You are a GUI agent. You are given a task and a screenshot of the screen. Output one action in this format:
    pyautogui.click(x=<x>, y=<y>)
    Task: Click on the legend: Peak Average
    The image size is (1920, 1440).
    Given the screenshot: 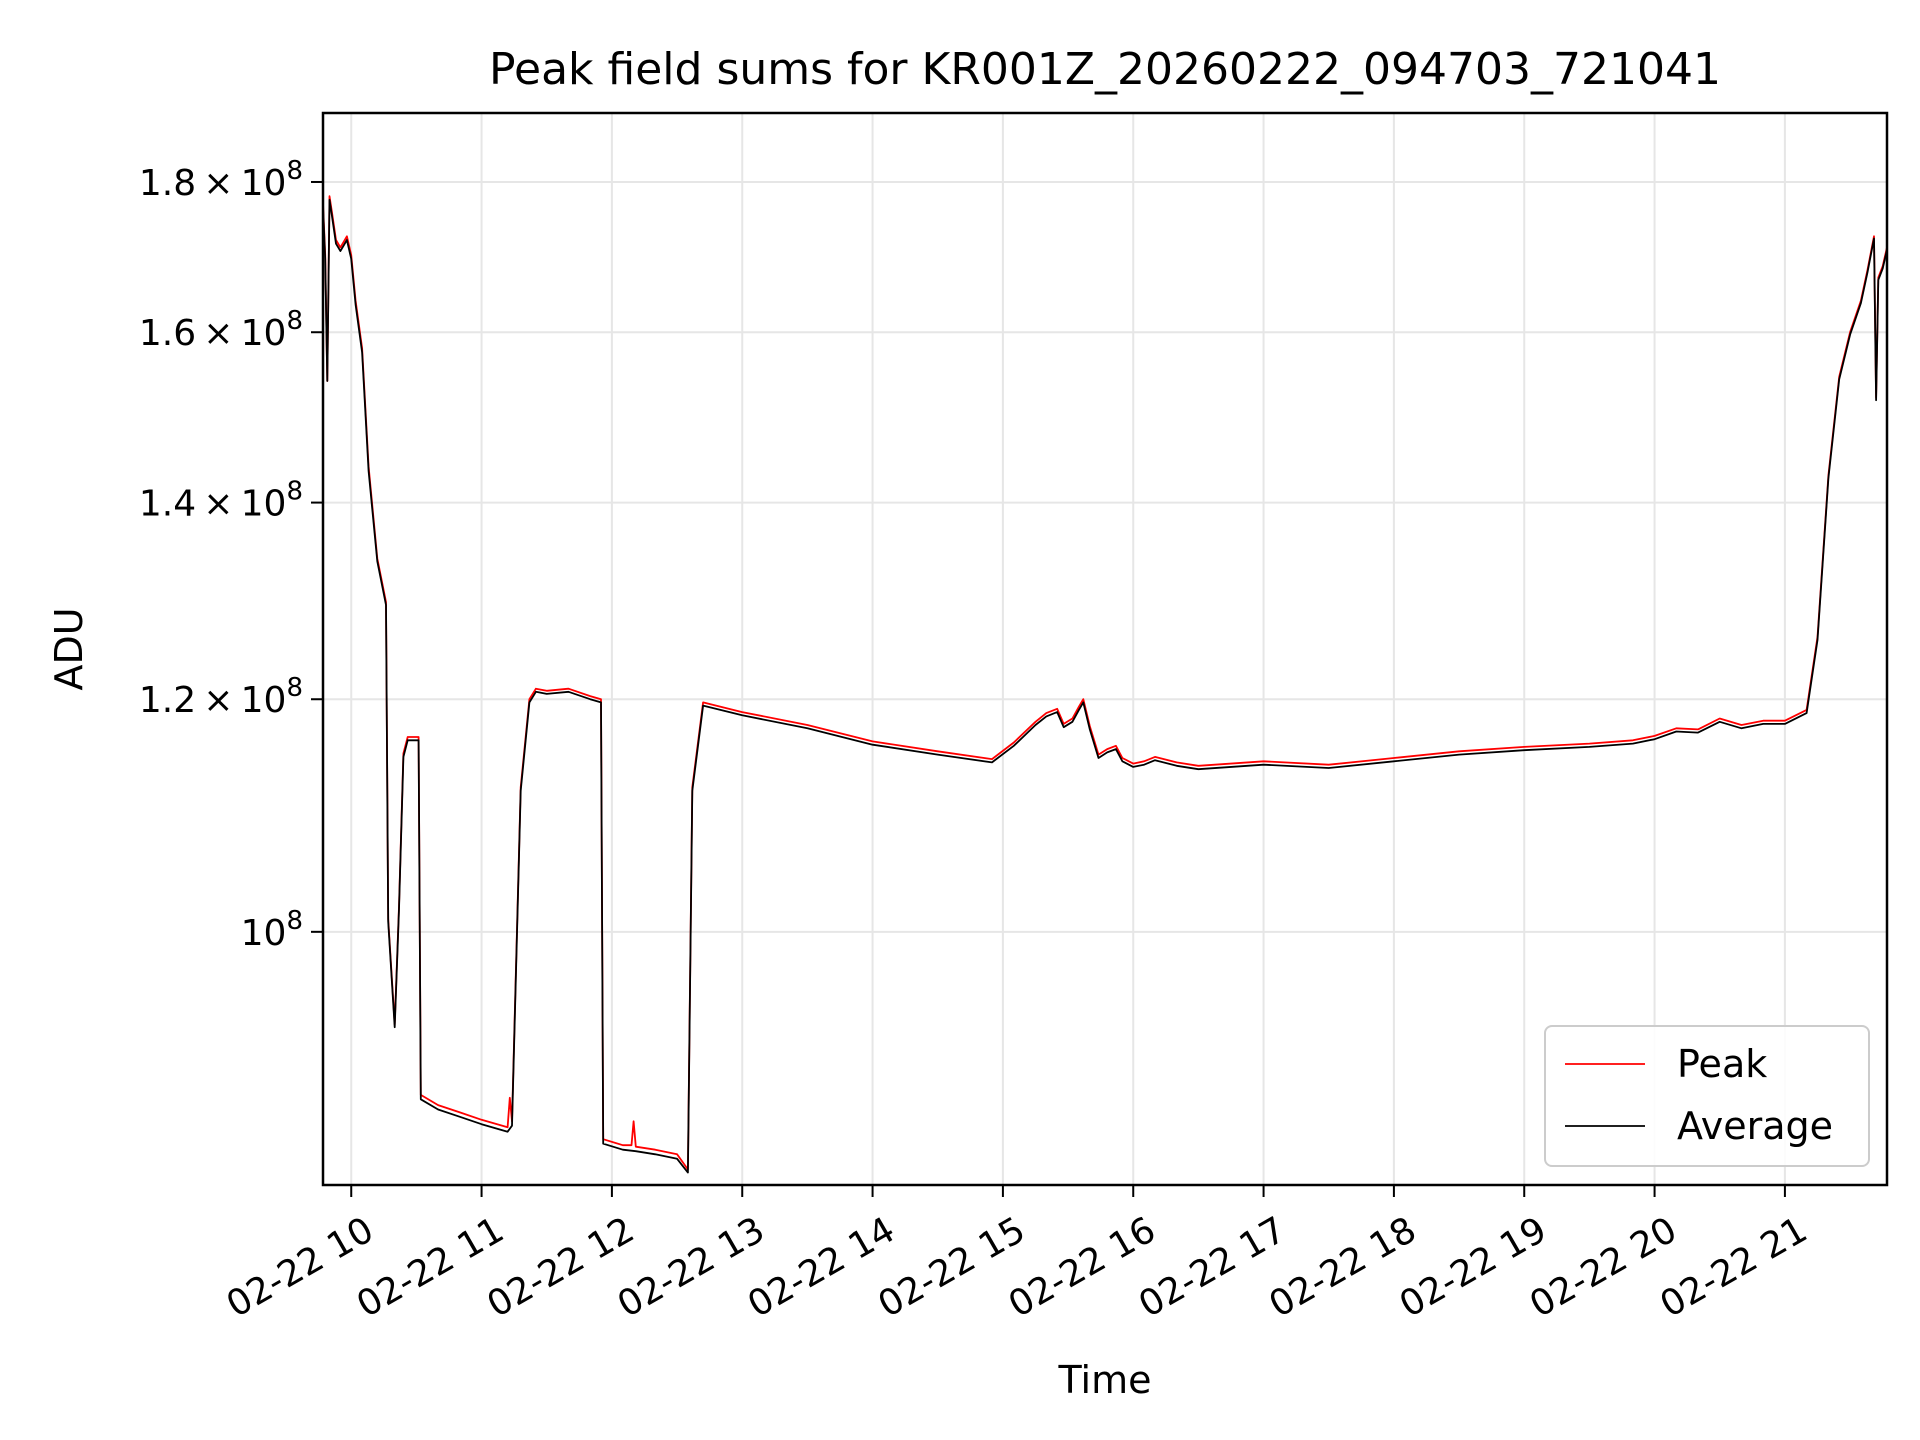 What is the action you would take?
    pyautogui.click(x=1707, y=1096)
    